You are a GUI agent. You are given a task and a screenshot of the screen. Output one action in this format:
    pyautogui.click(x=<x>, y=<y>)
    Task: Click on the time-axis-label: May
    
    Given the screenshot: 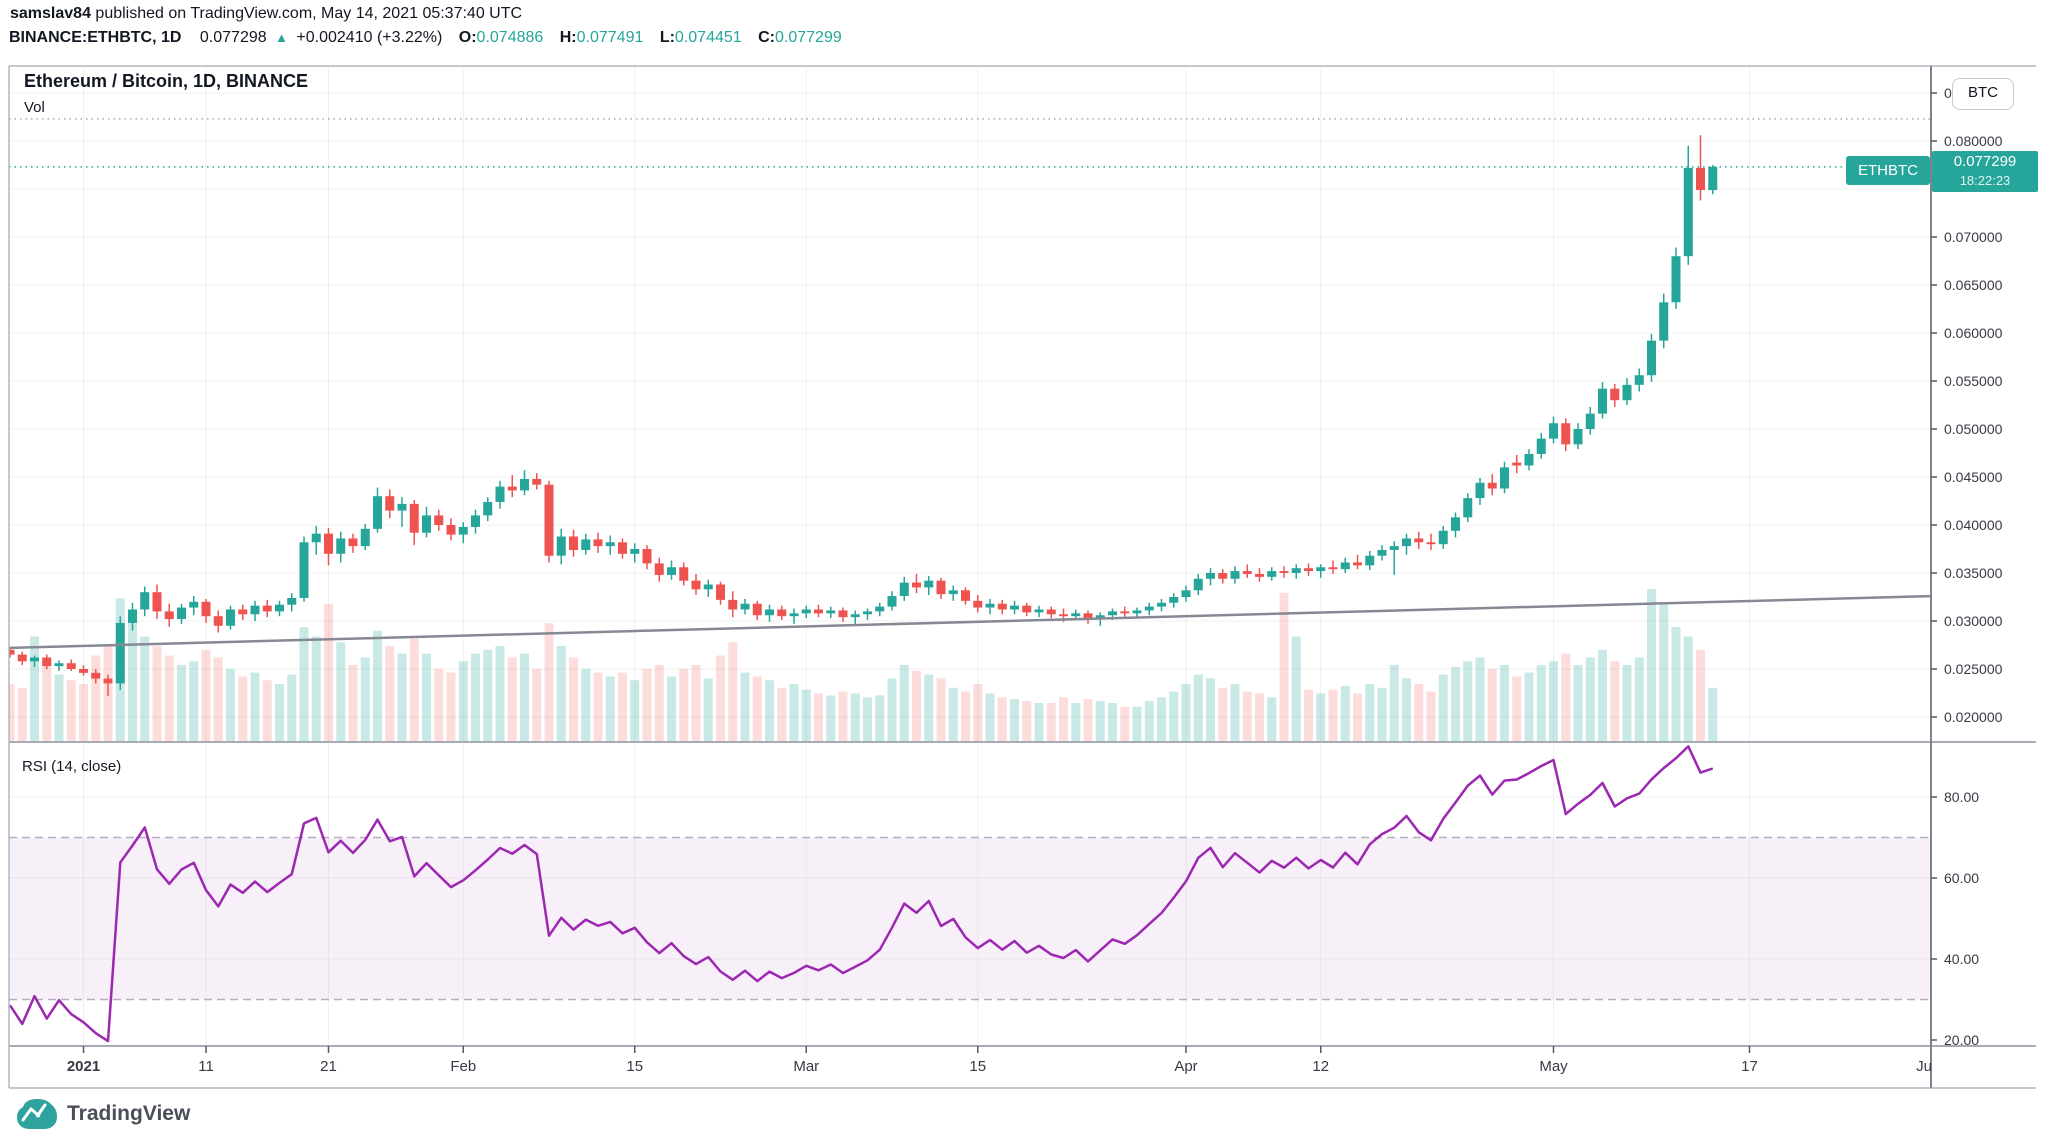 What is the action you would take?
    pyautogui.click(x=1553, y=1066)
    